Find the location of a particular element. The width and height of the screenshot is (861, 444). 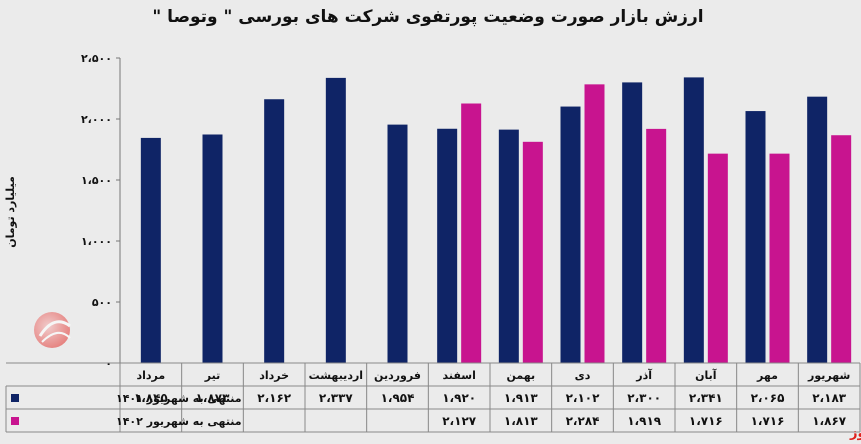

data-label: ۱،۹۱۳ is located at coordinates (521, 398).